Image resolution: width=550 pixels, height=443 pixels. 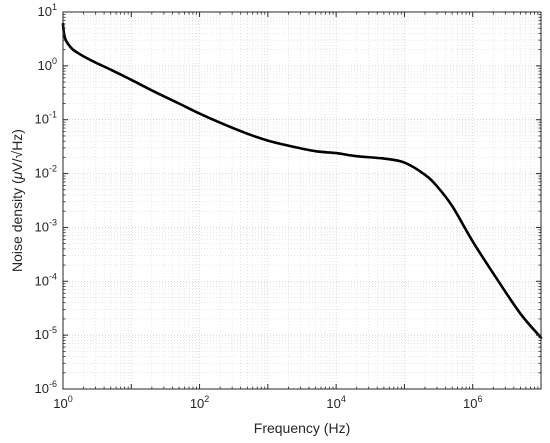 What do you see at coordinates (199, 402) in the screenshot?
I see `x-tick-label: 10²` at bounding box center [199, 402].